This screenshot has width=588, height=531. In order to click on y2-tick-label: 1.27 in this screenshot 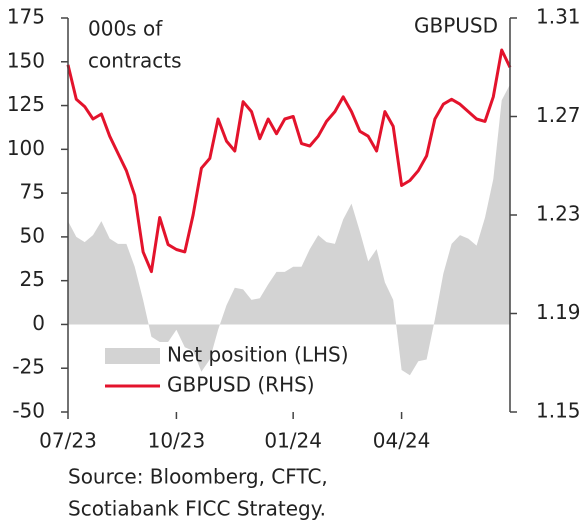, I will do `click(558, 115)`.